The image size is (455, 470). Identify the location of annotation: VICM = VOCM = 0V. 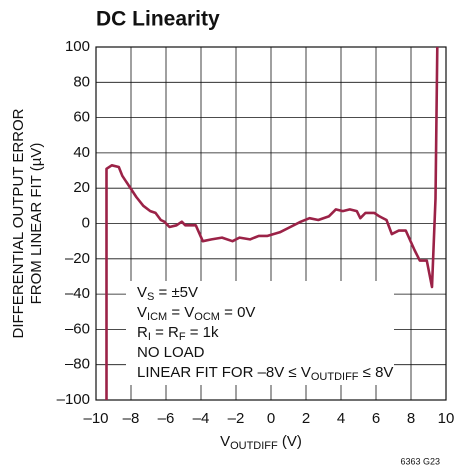
(196, 313).